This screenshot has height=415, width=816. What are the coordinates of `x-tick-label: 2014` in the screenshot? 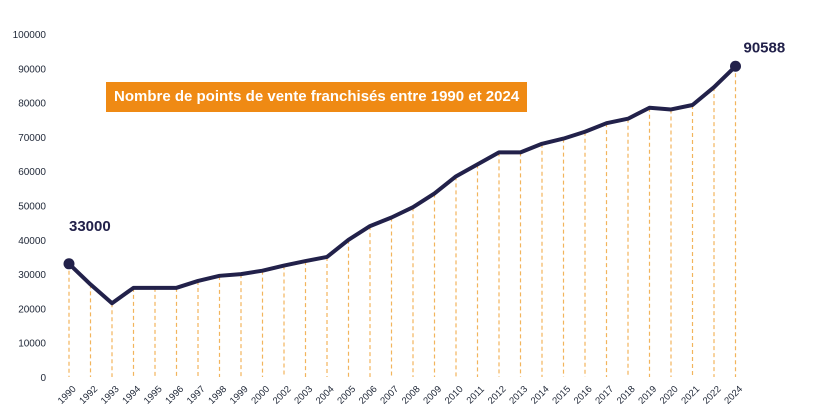 It's located at (540, 395).